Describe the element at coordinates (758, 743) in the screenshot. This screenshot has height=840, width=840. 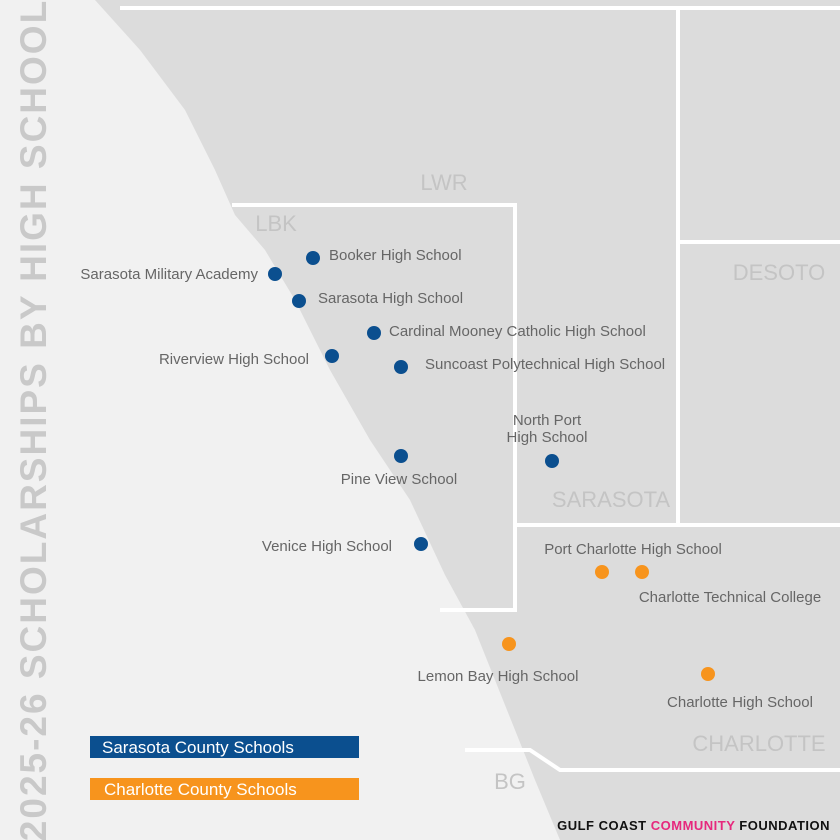
I see `region-label: CHARLOTTE` at that location.